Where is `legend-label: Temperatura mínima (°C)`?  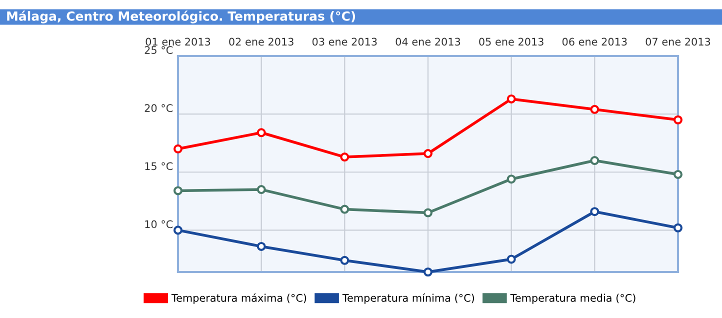
legend-label: Temperatura mínima (°C) is located at coordinates (408, 298).